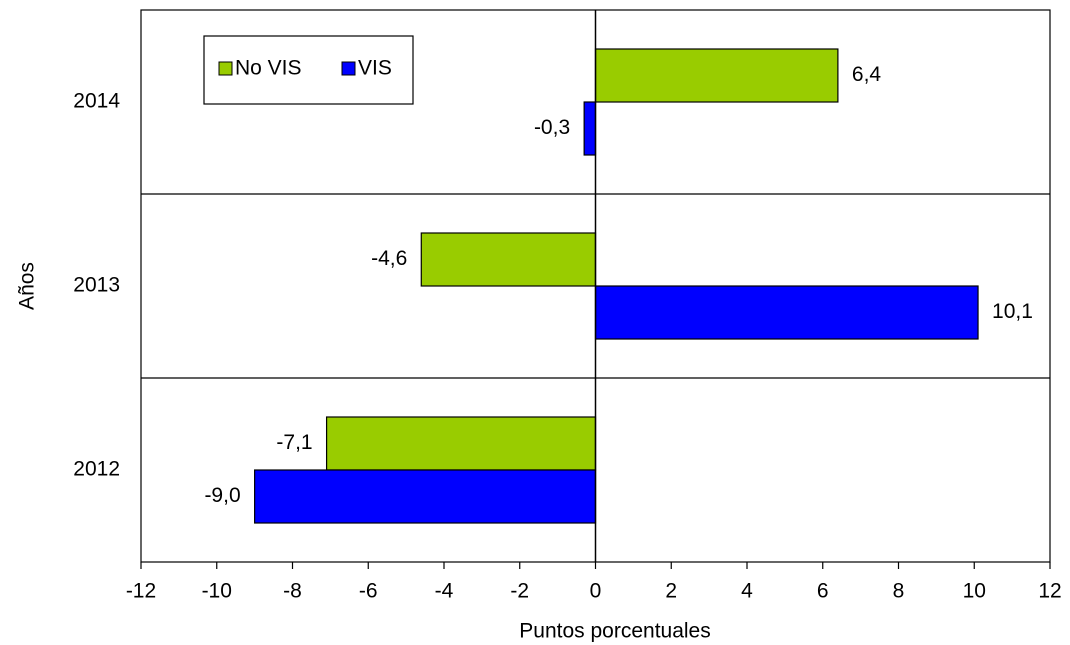  What do you see at coordinates (217, 591) in the screenshot?
I see `x-tick-label: -10` at bounding box center [217, 591].